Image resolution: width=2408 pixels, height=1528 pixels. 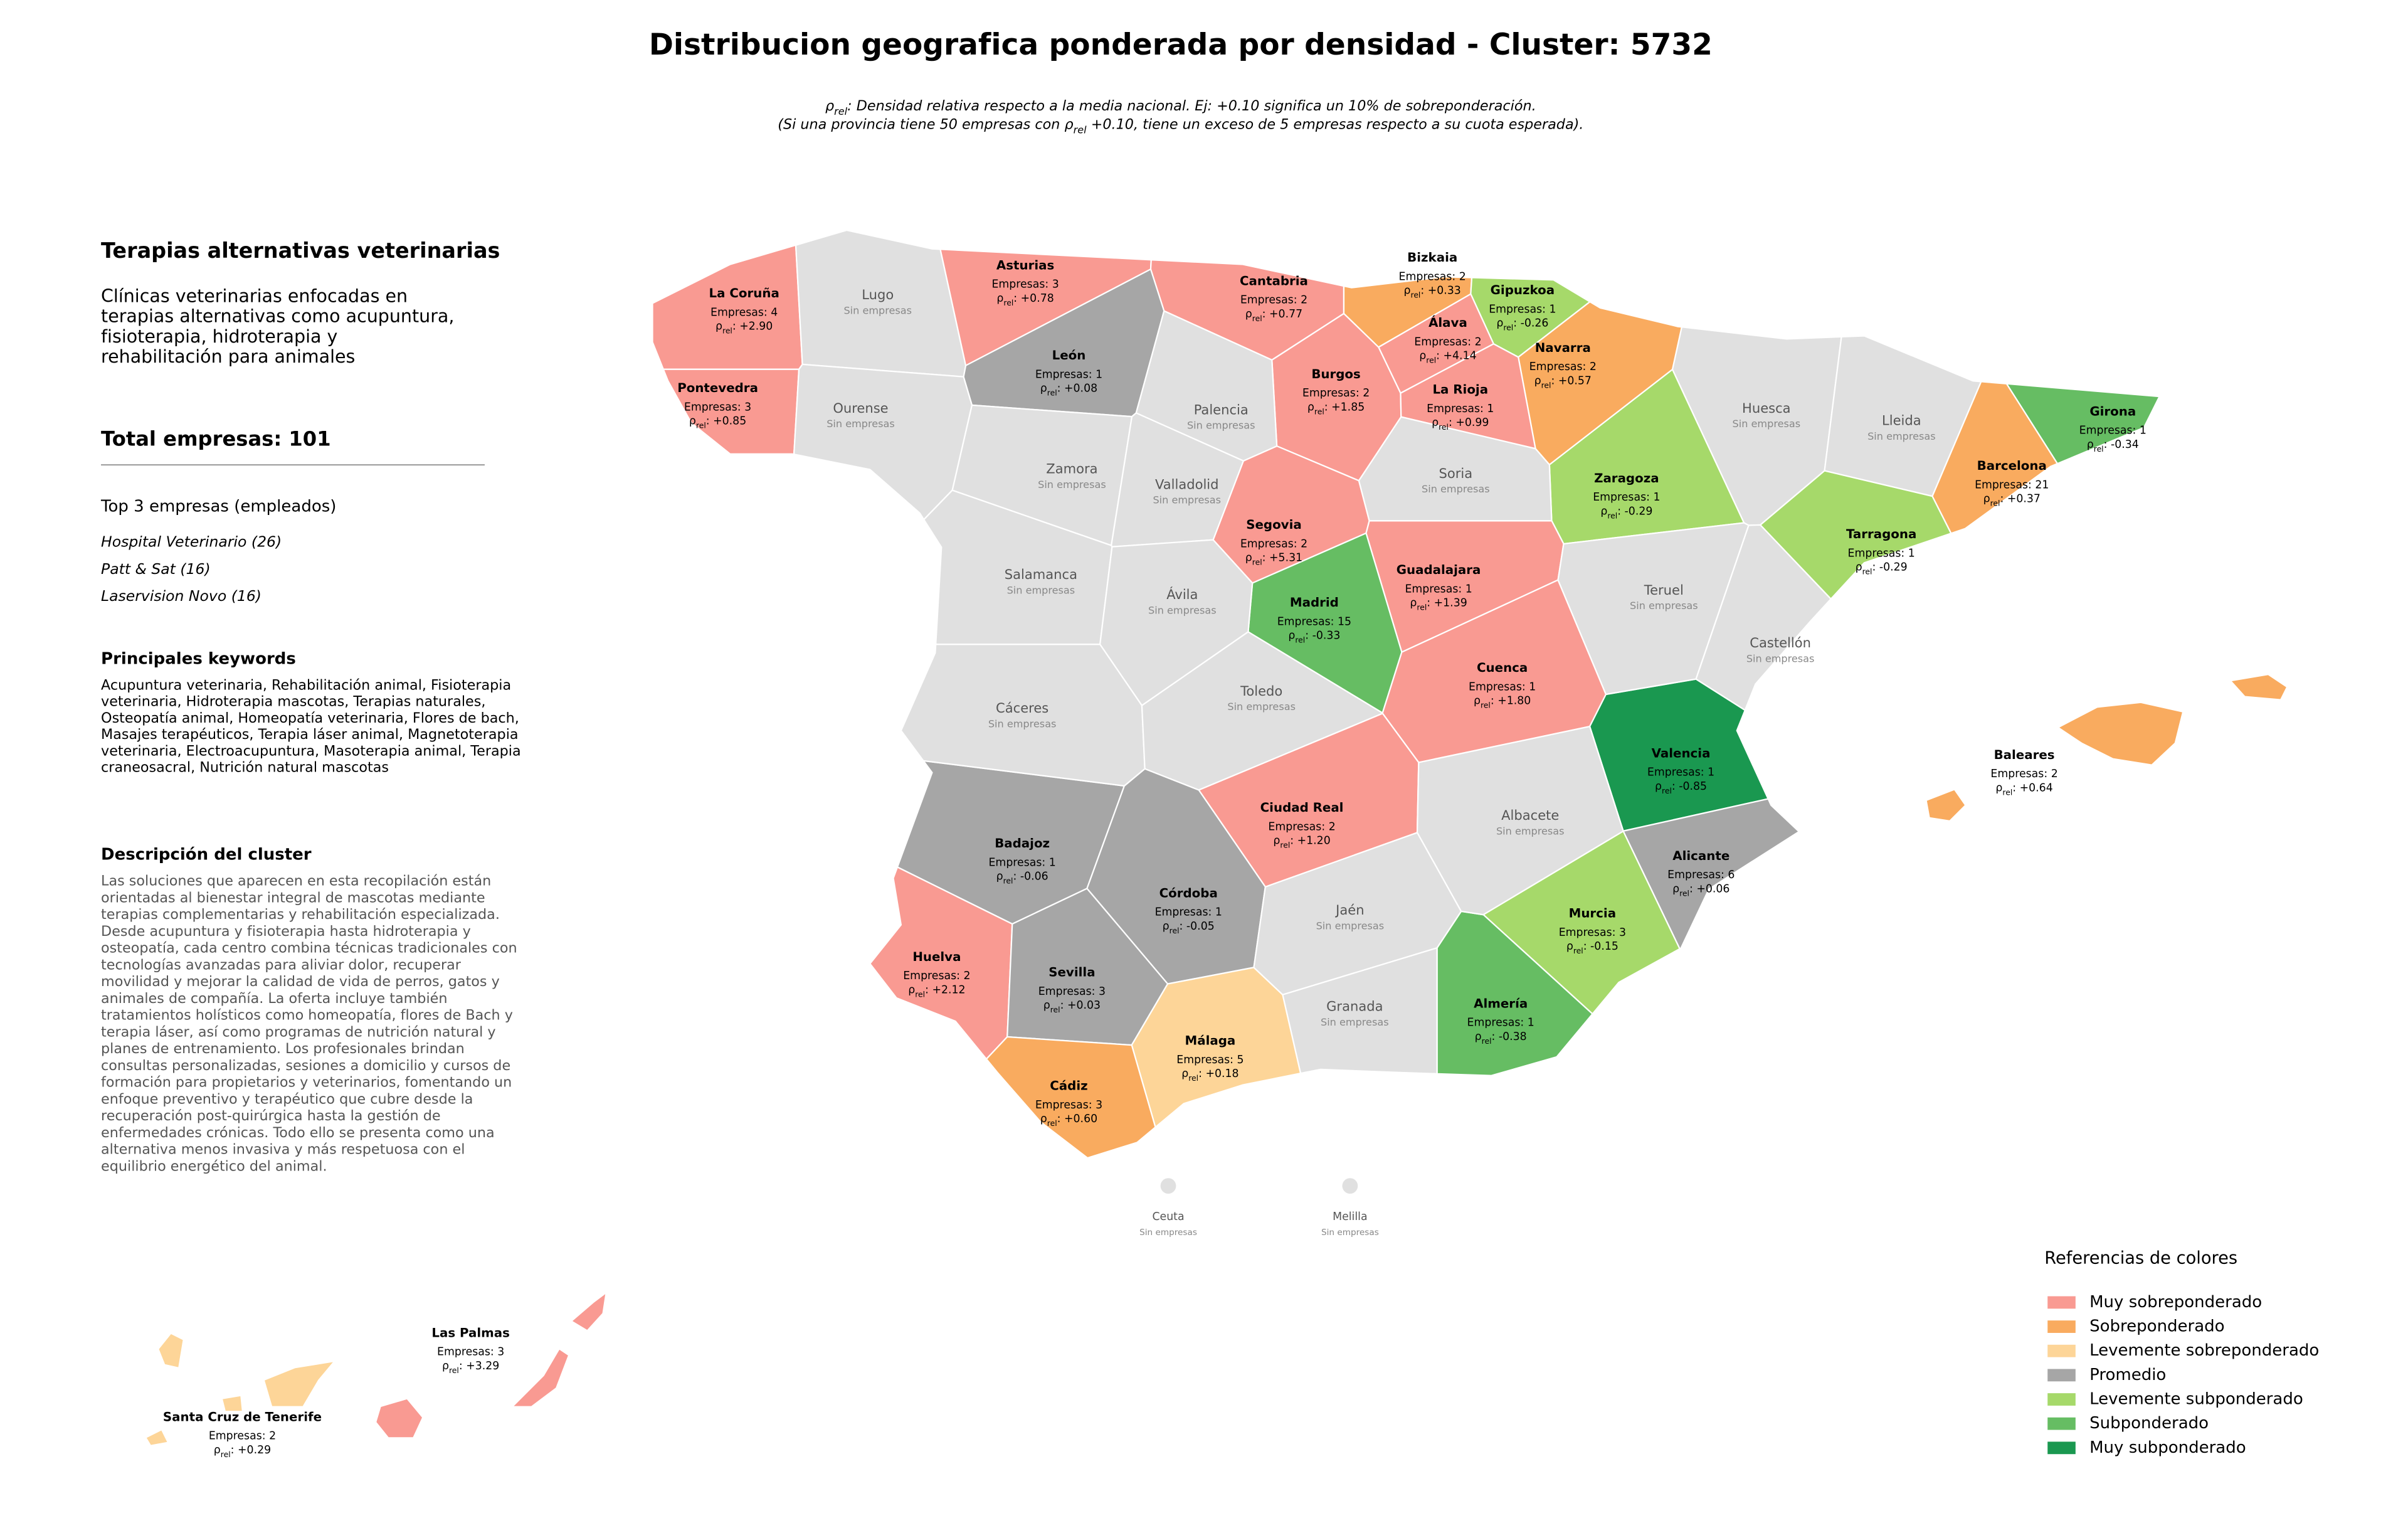 I want to click on province-name: Jaén, so click(x=1349, y=910).